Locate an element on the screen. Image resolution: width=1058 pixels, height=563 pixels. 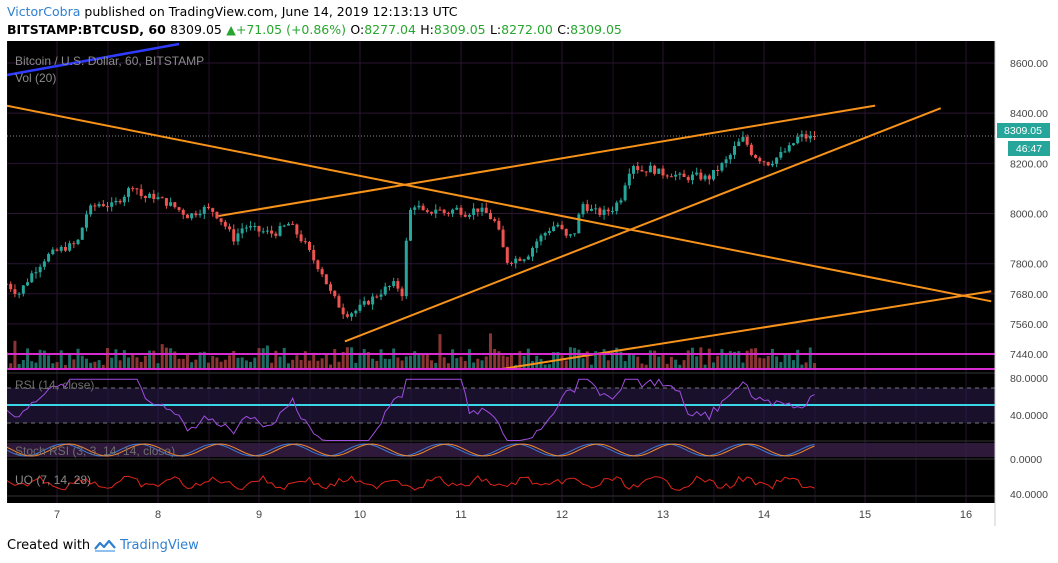
high-label: H: is located at coordinates (427, 29).